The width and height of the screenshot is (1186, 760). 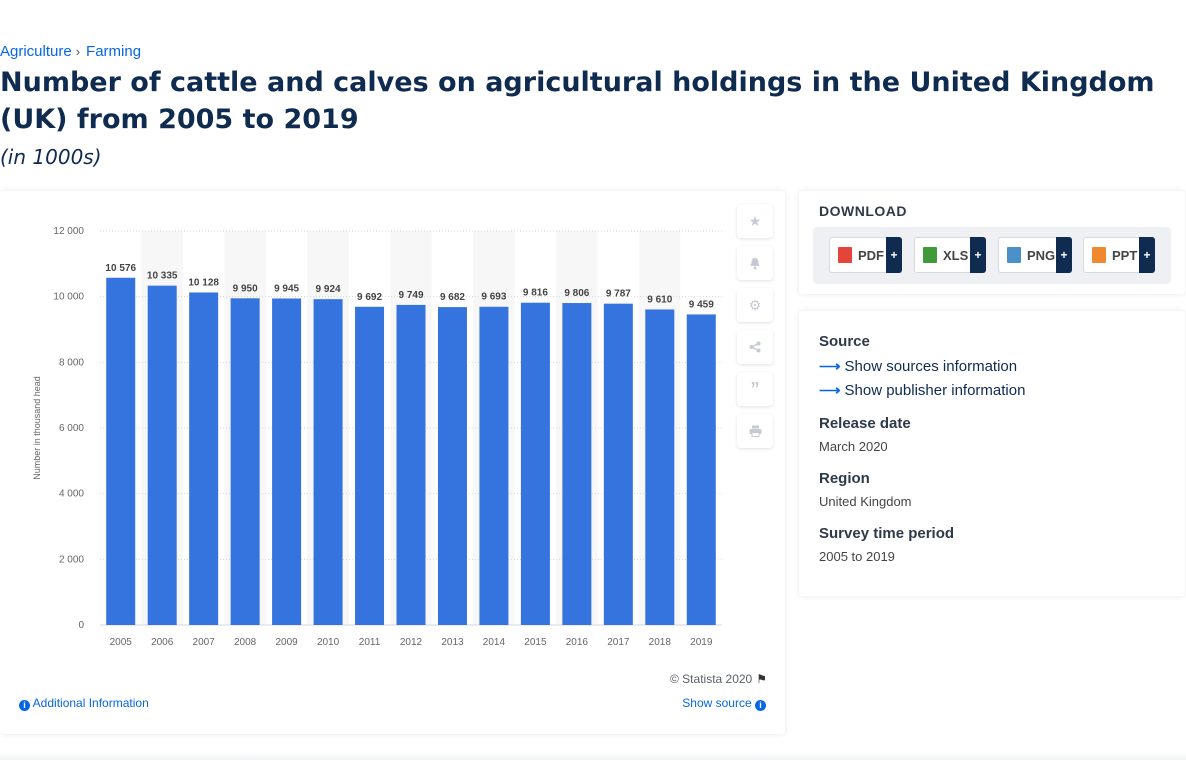 I want to click on show-publisher-link: ⟶ Show publisher information, so click(x=922, y=390).